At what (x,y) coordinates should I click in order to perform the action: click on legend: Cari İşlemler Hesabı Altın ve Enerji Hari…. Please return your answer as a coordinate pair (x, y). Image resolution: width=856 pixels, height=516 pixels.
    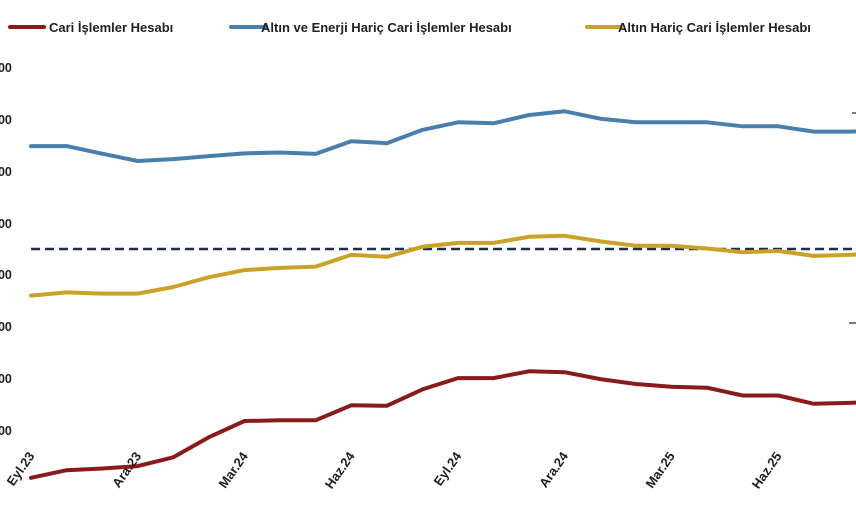
    Looking at the image, I should click on (409, 27).